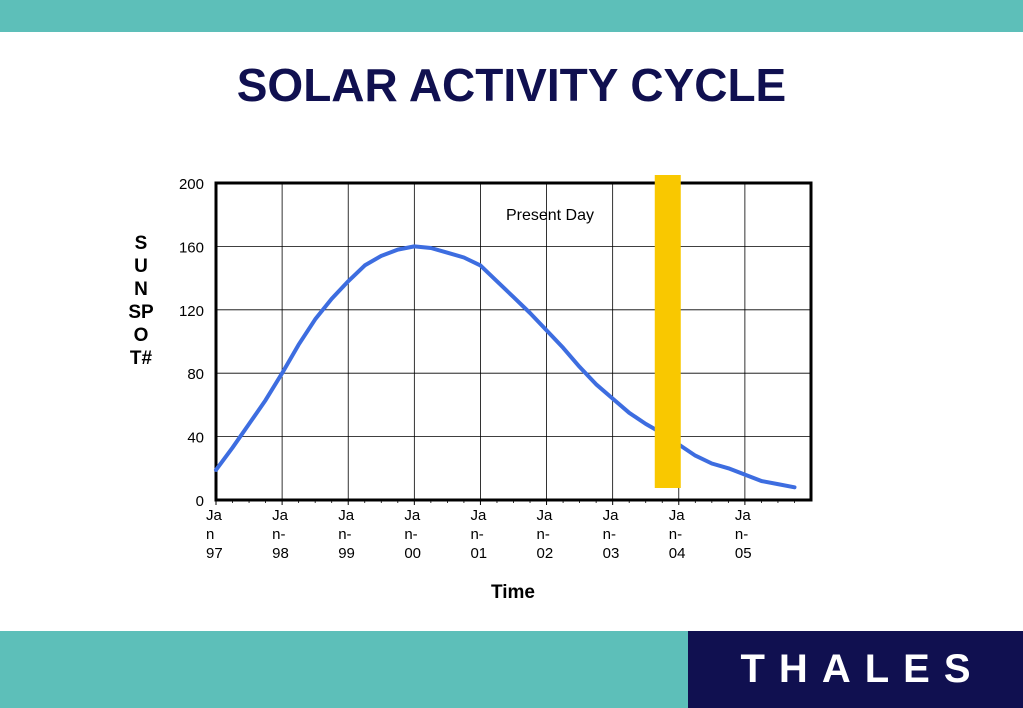 This screenshot has height=708, width=1023. Describe the element at coordinates (195, 374) in the screenshot. I see `y-tick-label: 80` at that location.